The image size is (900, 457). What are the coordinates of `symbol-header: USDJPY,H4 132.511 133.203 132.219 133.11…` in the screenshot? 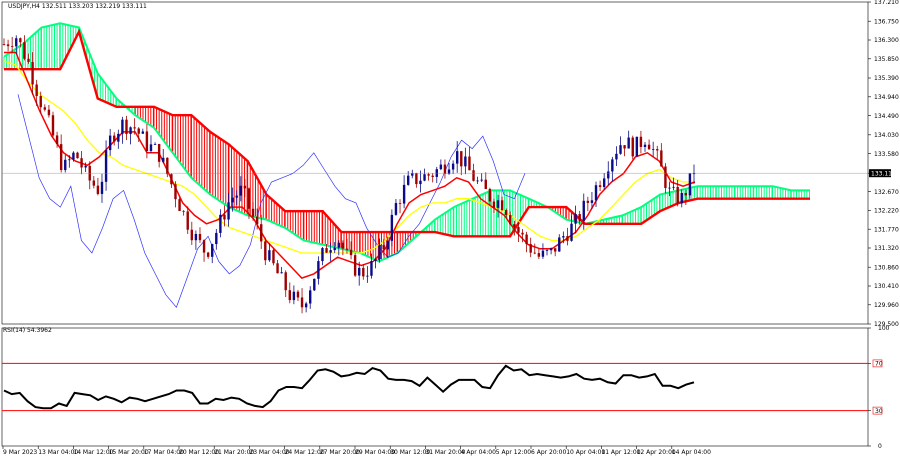 It's located at (77, 6).